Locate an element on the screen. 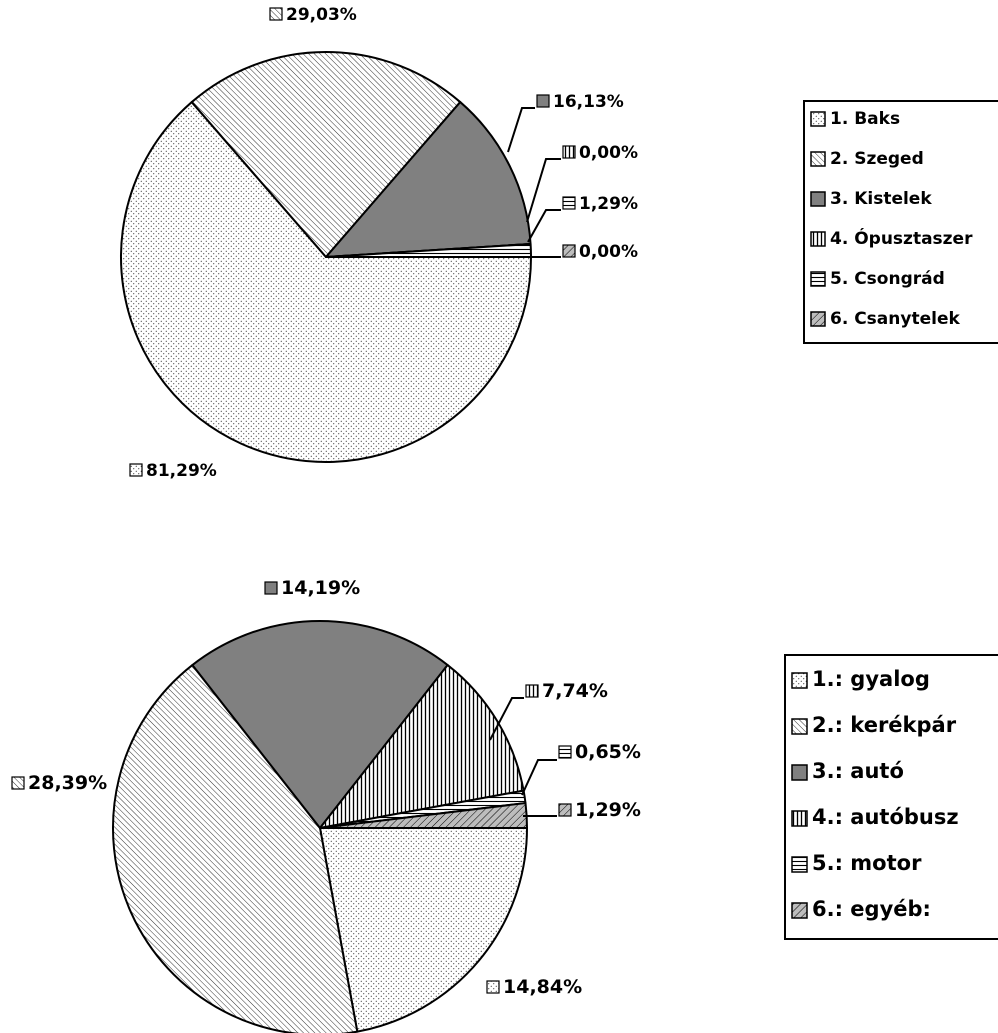 This screenshot has height=1033, width=998. pie2-legend is located at coordinates (891, 797).